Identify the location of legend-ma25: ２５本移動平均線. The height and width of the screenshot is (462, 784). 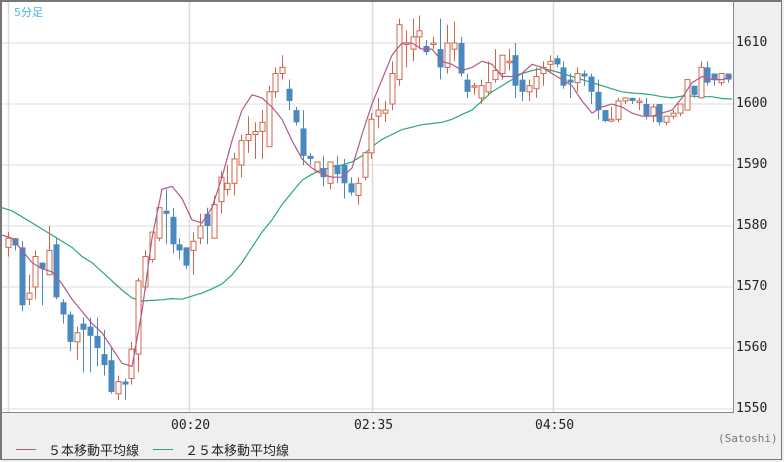
(221, 449).